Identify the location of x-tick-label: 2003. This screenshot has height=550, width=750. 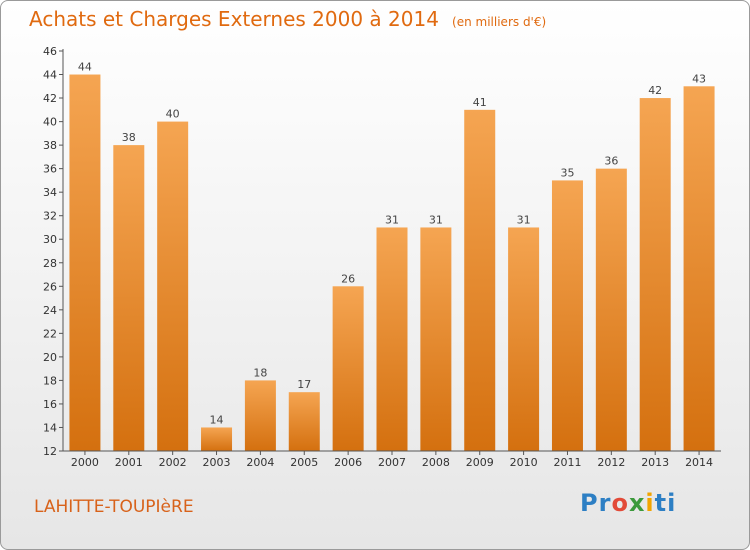
(217, 462).